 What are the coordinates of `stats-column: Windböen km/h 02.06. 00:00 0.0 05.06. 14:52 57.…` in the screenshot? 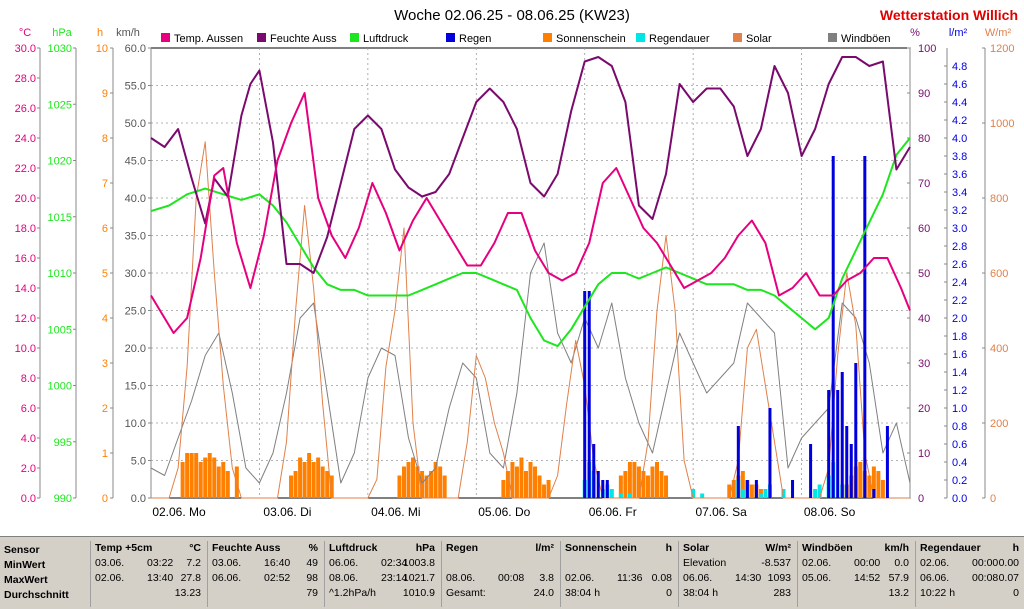 It's located at (855, 574).